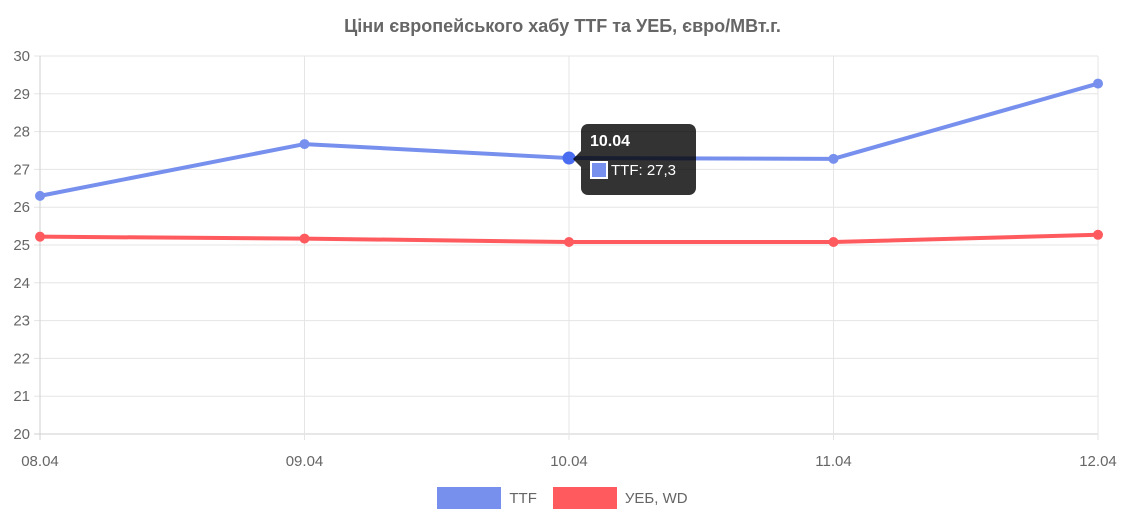  What do you see at coordinates (656, 498) in the screenshot?
I see `legend-label-ueb: УЕБ, WD` at bounding box center [656, 498].